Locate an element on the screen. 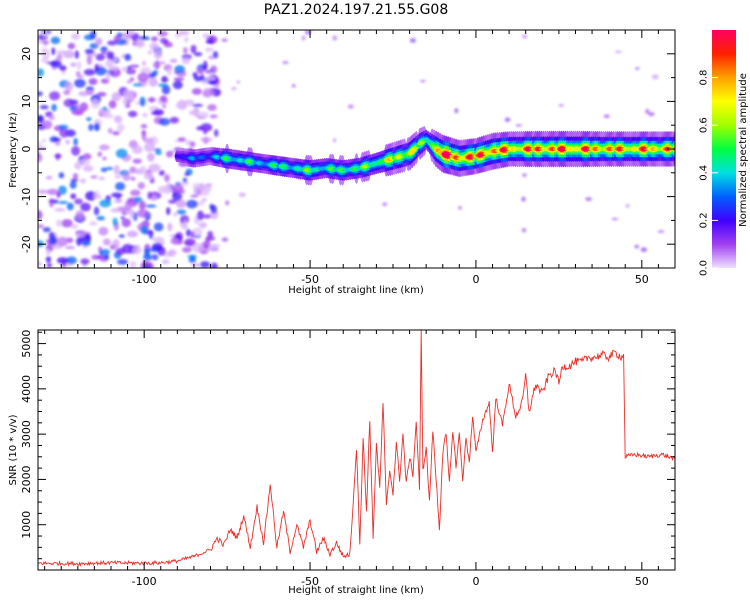 Image resolution: width=750 pixels, height=600 pixels. colorbar-ticks: 0.0 0.2 0.4 0.6 0.8 is located at coordinates (708, 173).